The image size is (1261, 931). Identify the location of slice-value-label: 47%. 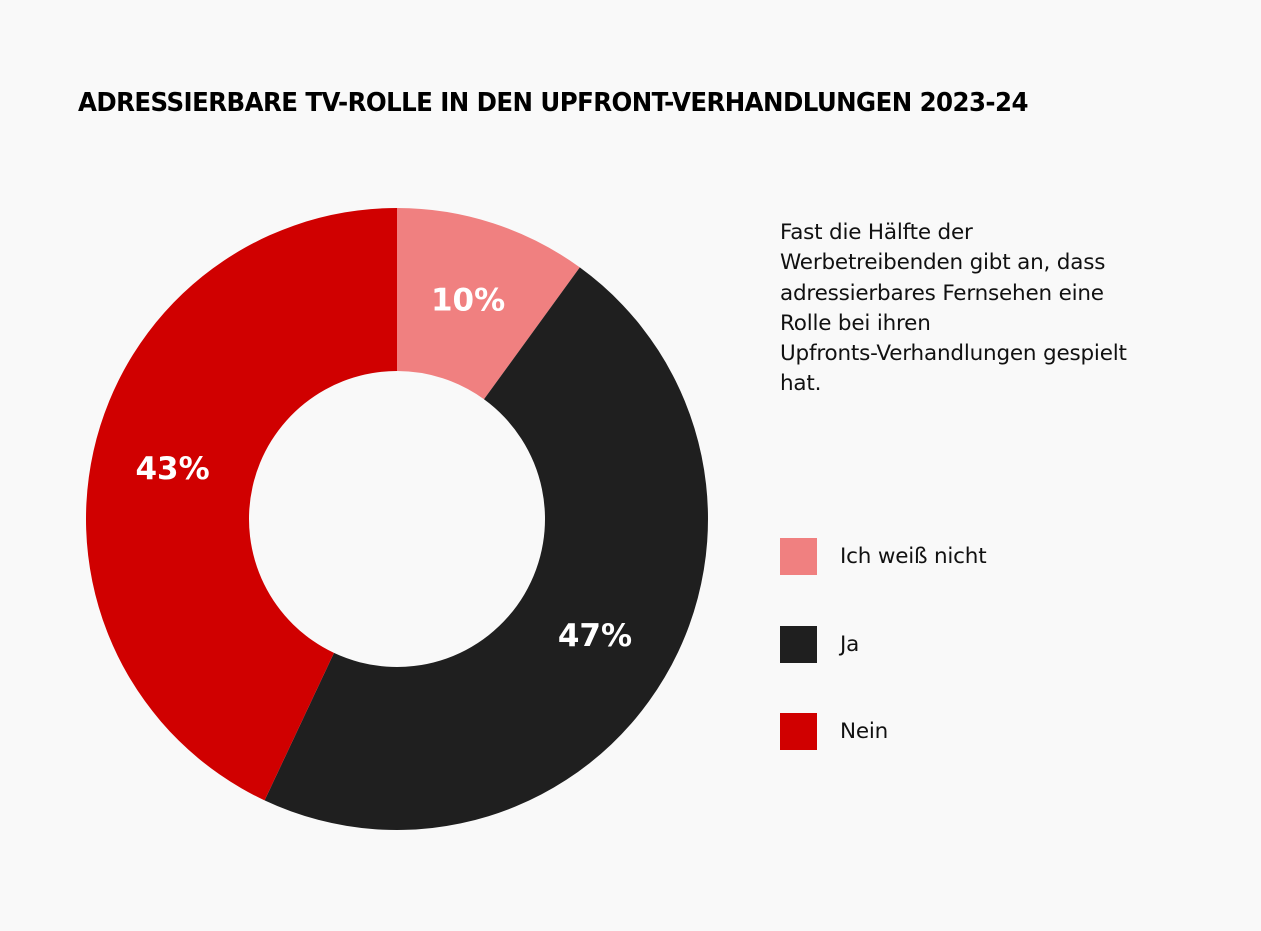
(595, 636).